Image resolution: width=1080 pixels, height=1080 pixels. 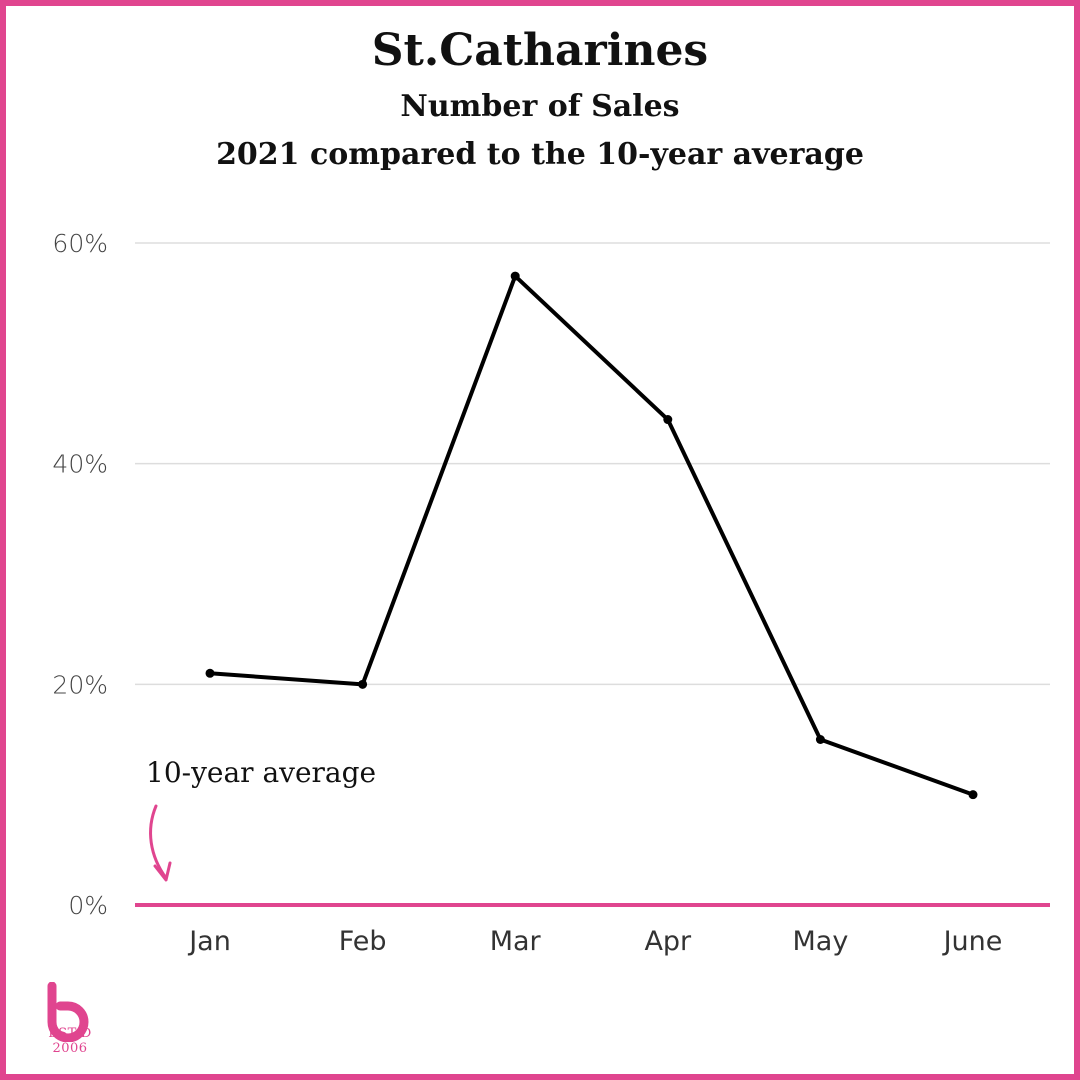 I want to click on chart-title: St.Catharines, so click(x=540, y=50).